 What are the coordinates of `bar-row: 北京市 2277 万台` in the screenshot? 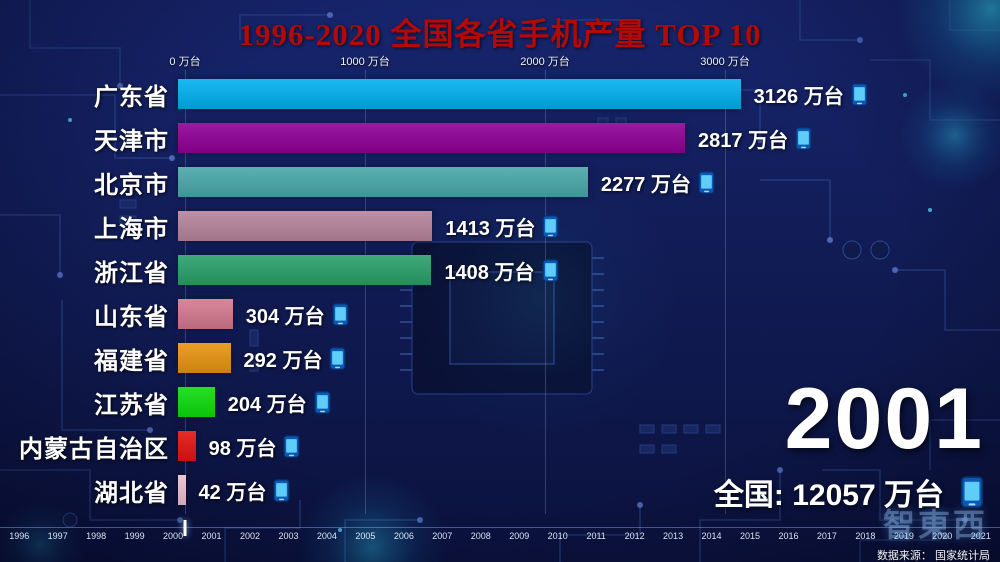 It's located at (500, 183).